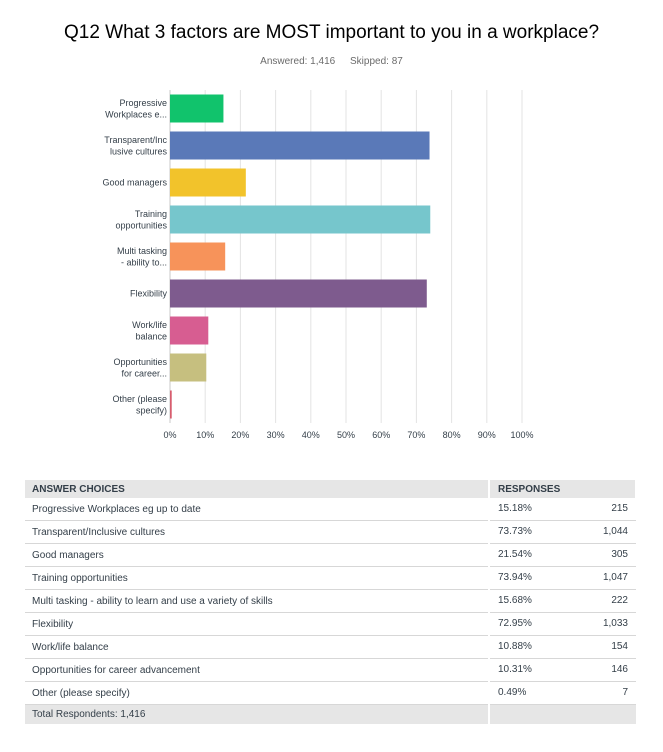 The height and width of the screenshot is (752, 663). What do you see at coordinates (602, 693) in the screenshot?
I see `response-count: 7` at bounding box center [602, 693].